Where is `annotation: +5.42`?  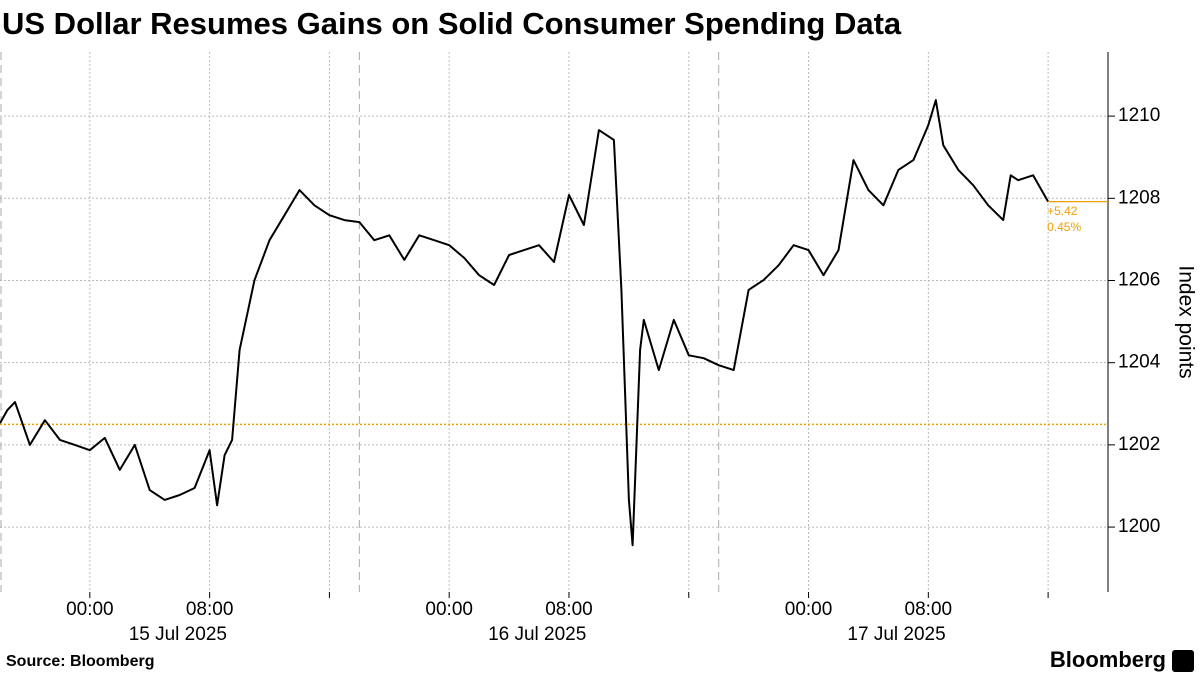 annotation: +5.42 is located at coordinates (1062, 211).